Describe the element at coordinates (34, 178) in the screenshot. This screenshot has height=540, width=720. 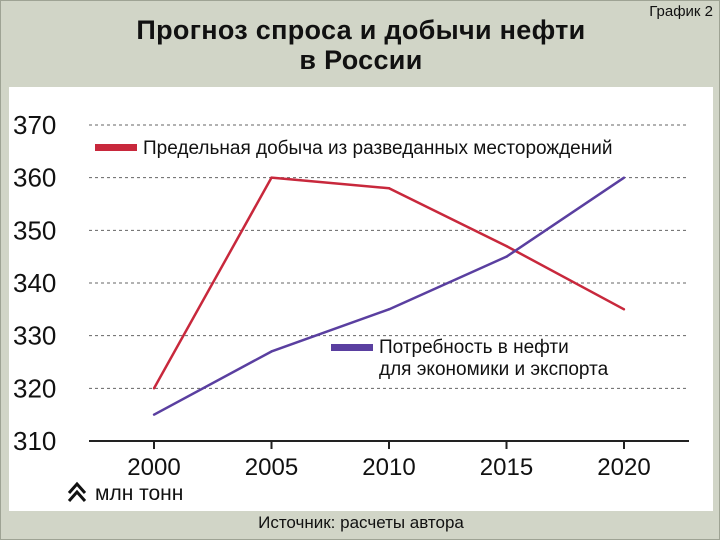
I see `y-tick-label: 360` at that location.